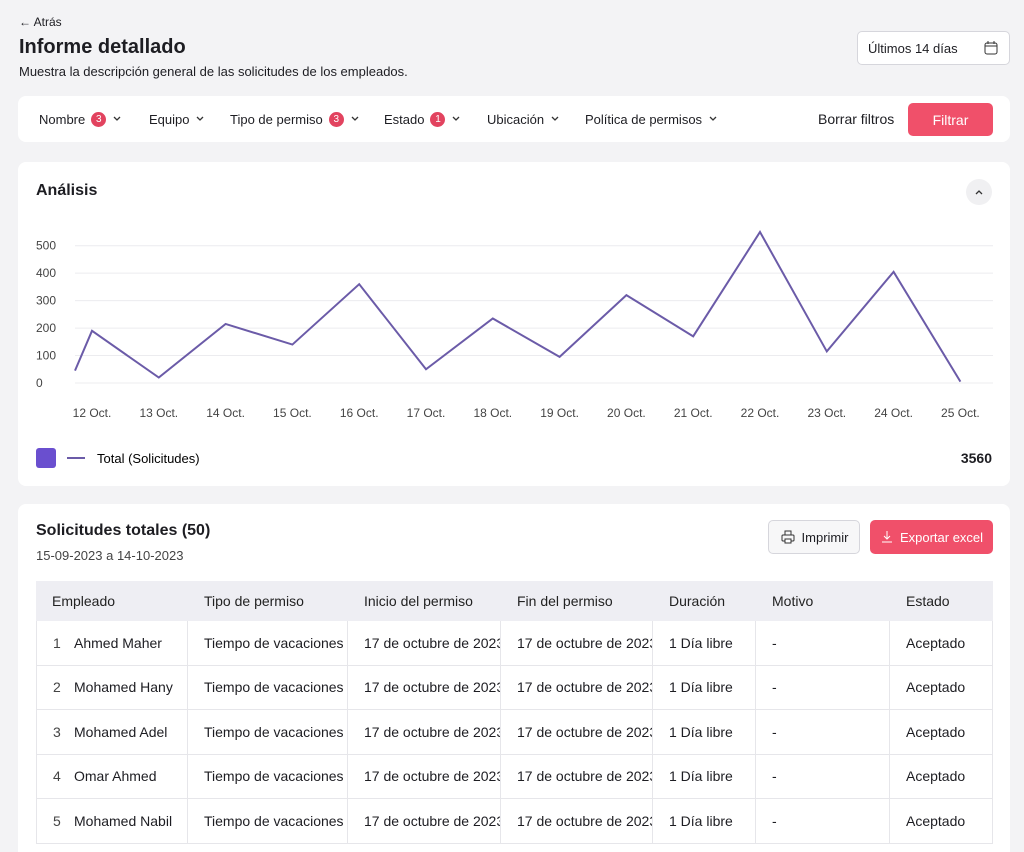 The width and height of the screenshot is (1024, 852). Describe the element at coordinates (118, 642) in the screenshot. I see `employee-name: Ahmed Maher` at that location.